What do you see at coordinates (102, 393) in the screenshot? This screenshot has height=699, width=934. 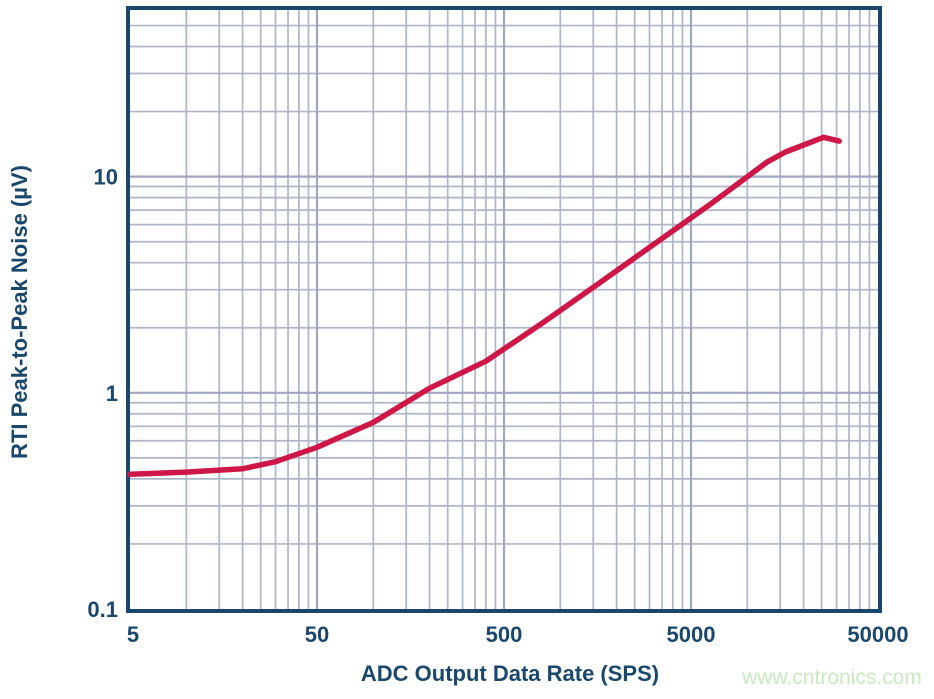 I see `y-axis-tick-labels: 0.1 1 10` at bounding box center [102, 393].